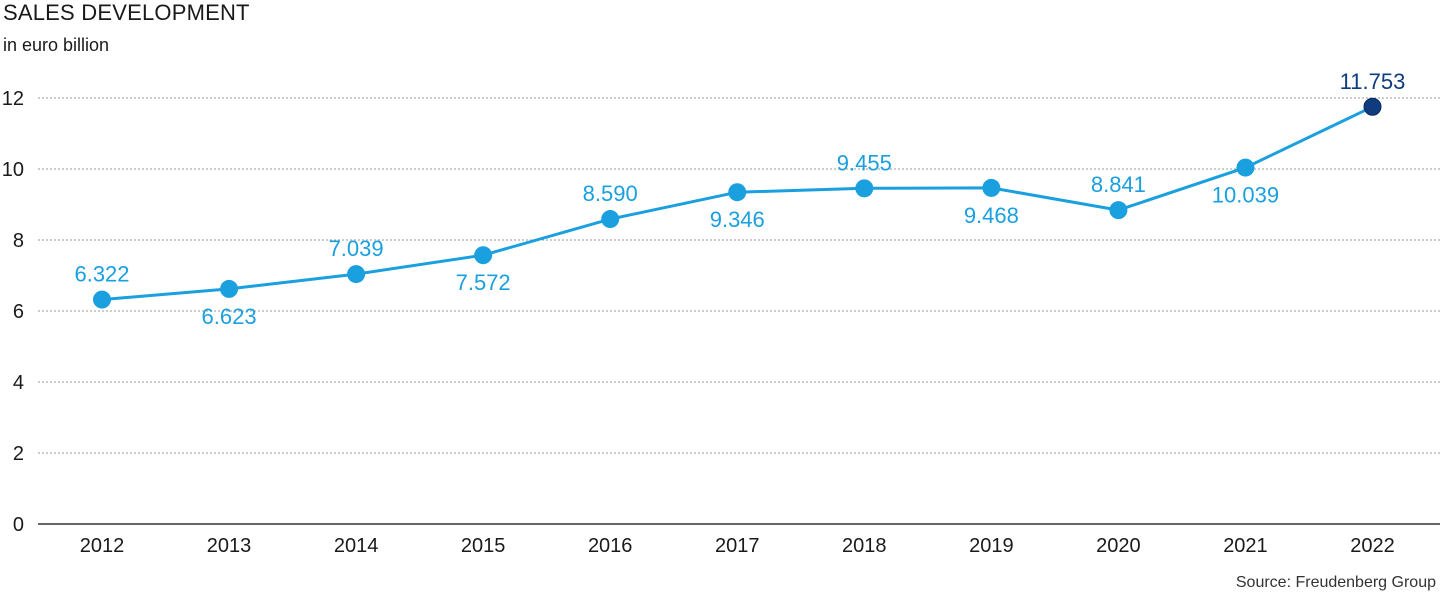  What do you see at coordinates (737, 219) in the screenshot?
I see `data-label: 9.346` at bounding box center [737, 219].